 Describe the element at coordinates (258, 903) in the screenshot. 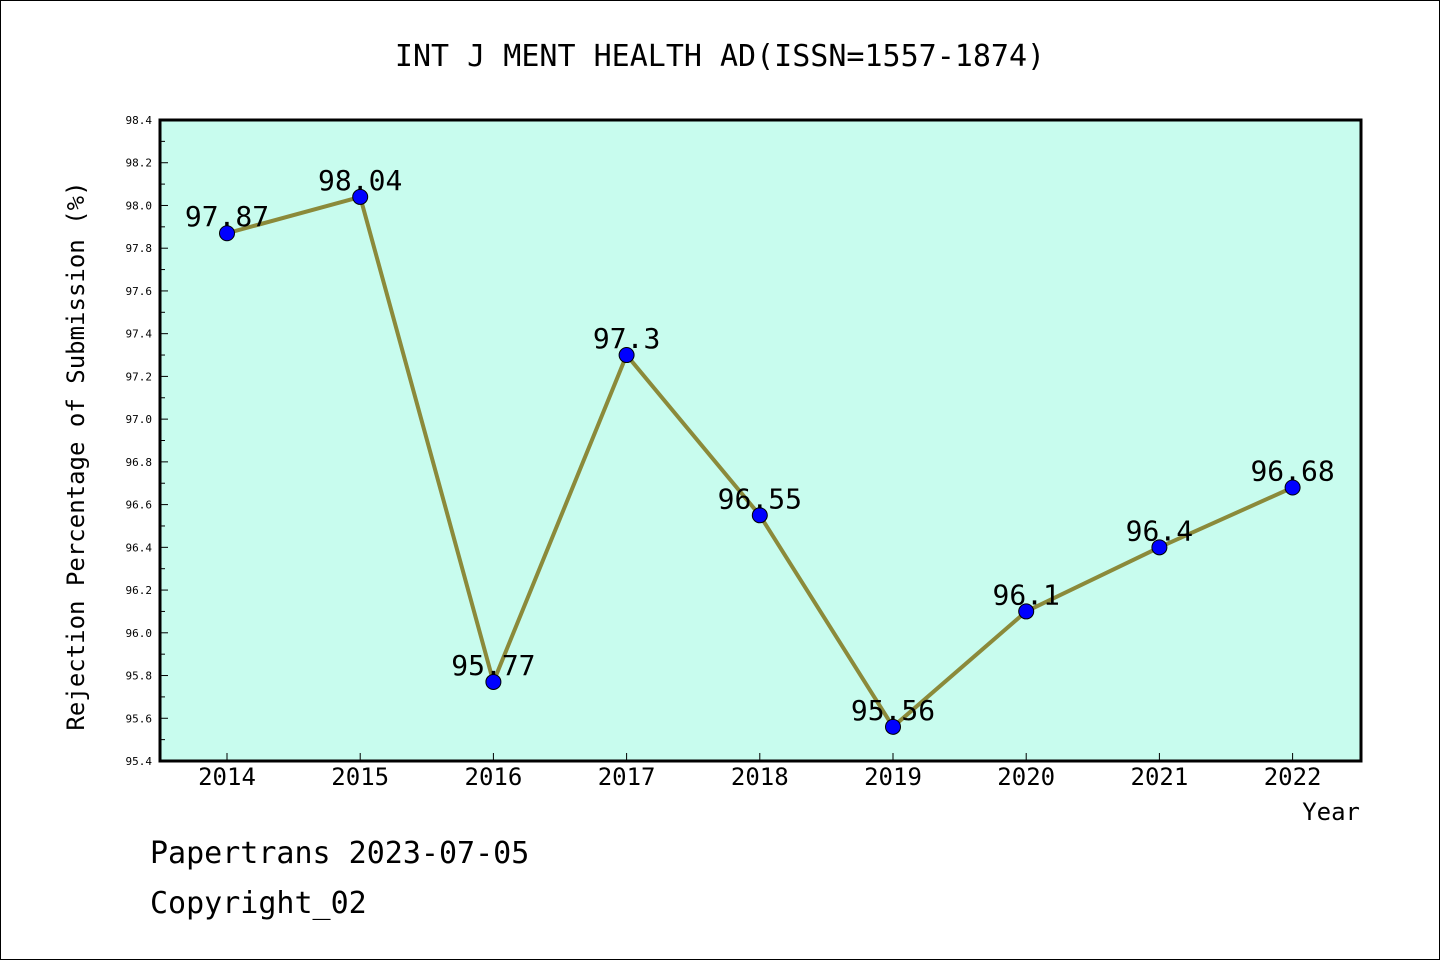

I see `footer-copyright: Copyright_02` at that location.